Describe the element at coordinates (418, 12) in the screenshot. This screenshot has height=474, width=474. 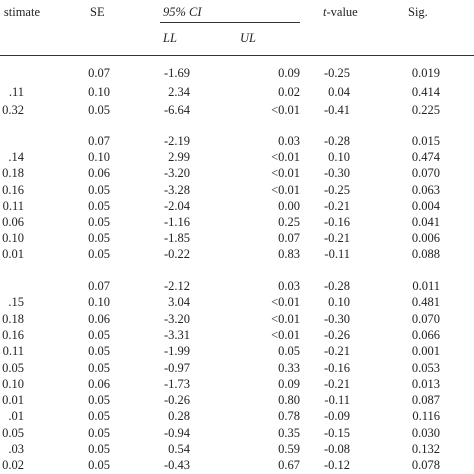
I see `header-sig: Sig.` at that location.